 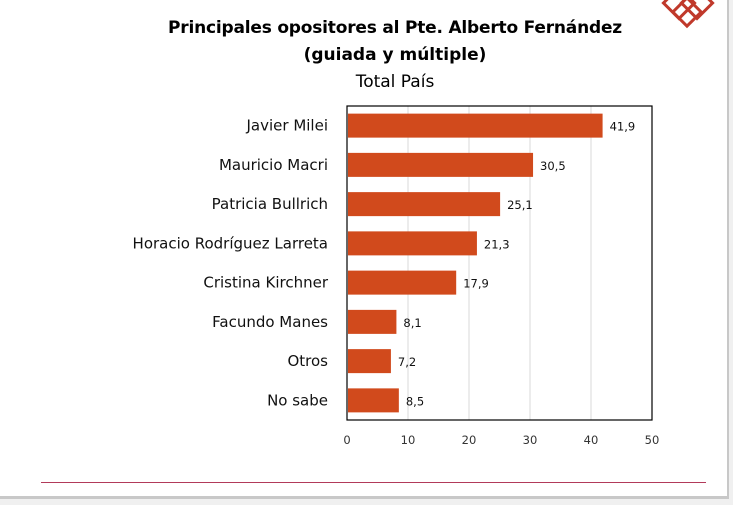 What do you see at coordinates (469, 440) in the screenshot?
I see `x-tick-label: 20` at bounding box center [469, 440].